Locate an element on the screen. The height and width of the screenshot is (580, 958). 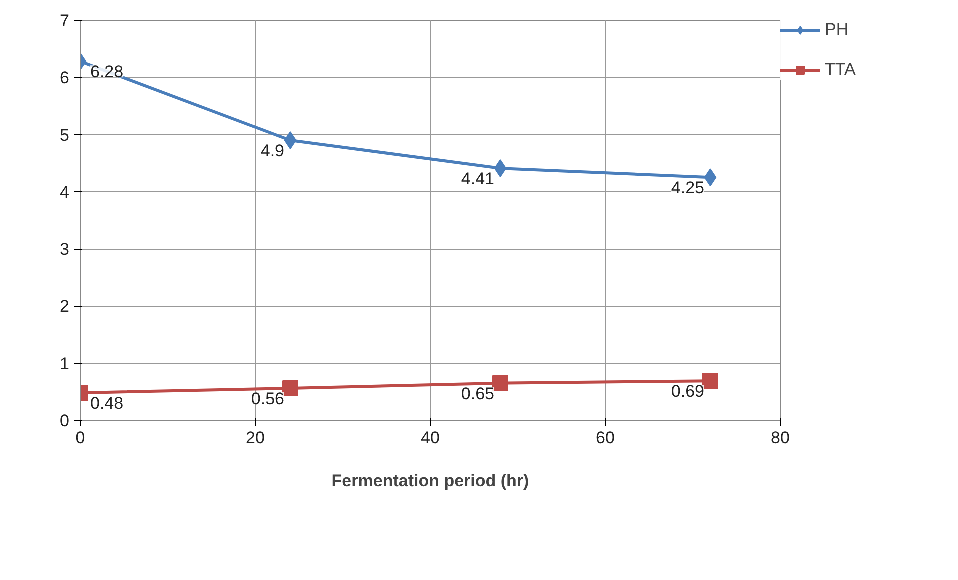
x-tick-label: 60 is located at coordinates (605, 438).